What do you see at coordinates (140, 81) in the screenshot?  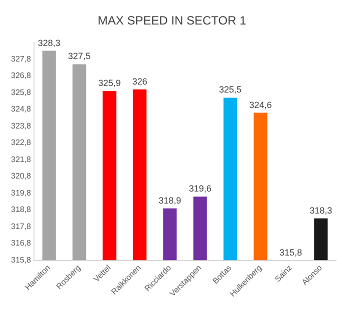 I see `data-label: 326` at bounding box center [140, 81].